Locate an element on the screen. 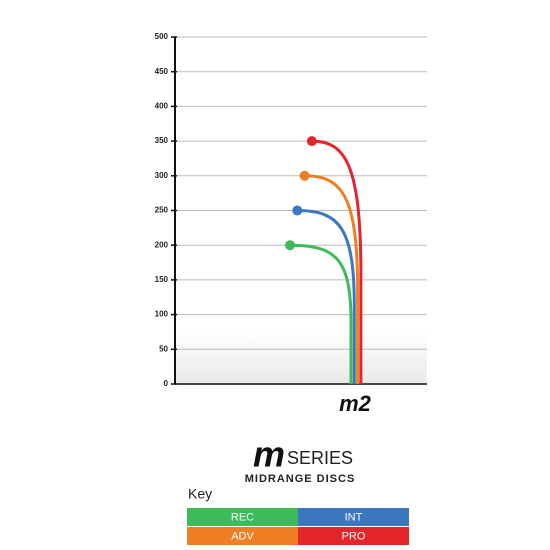  brand-mark: m is located at coordinates (269, 454).